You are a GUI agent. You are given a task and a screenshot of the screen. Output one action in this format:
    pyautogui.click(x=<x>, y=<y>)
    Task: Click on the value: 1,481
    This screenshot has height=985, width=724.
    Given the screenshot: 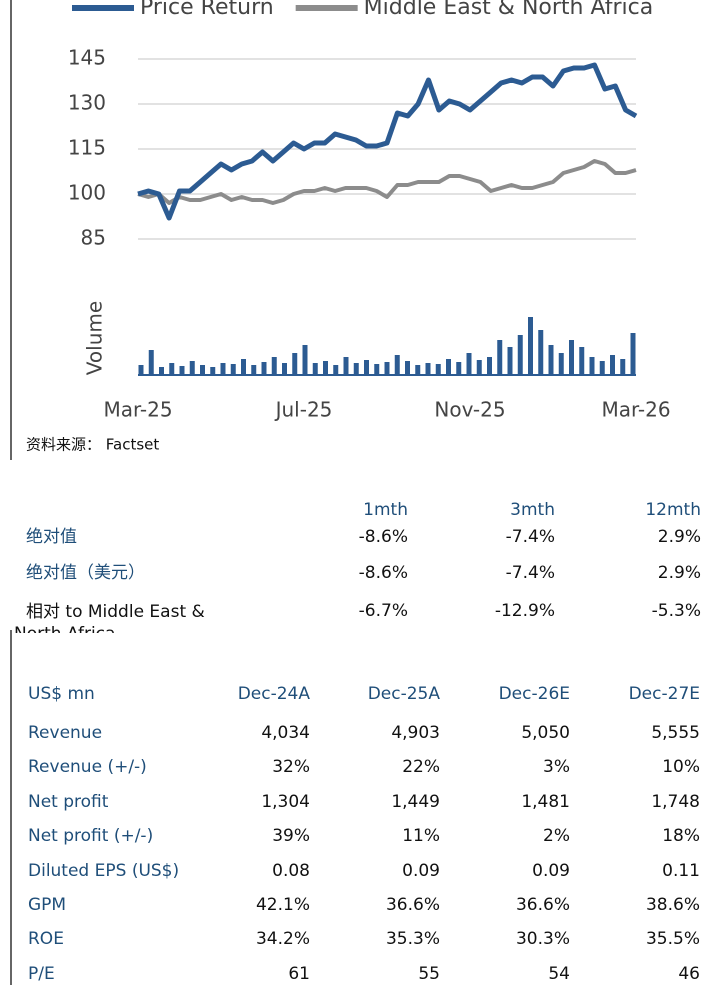 What is the action you would take?
    pyautogui.click(x=545, y=801)
    